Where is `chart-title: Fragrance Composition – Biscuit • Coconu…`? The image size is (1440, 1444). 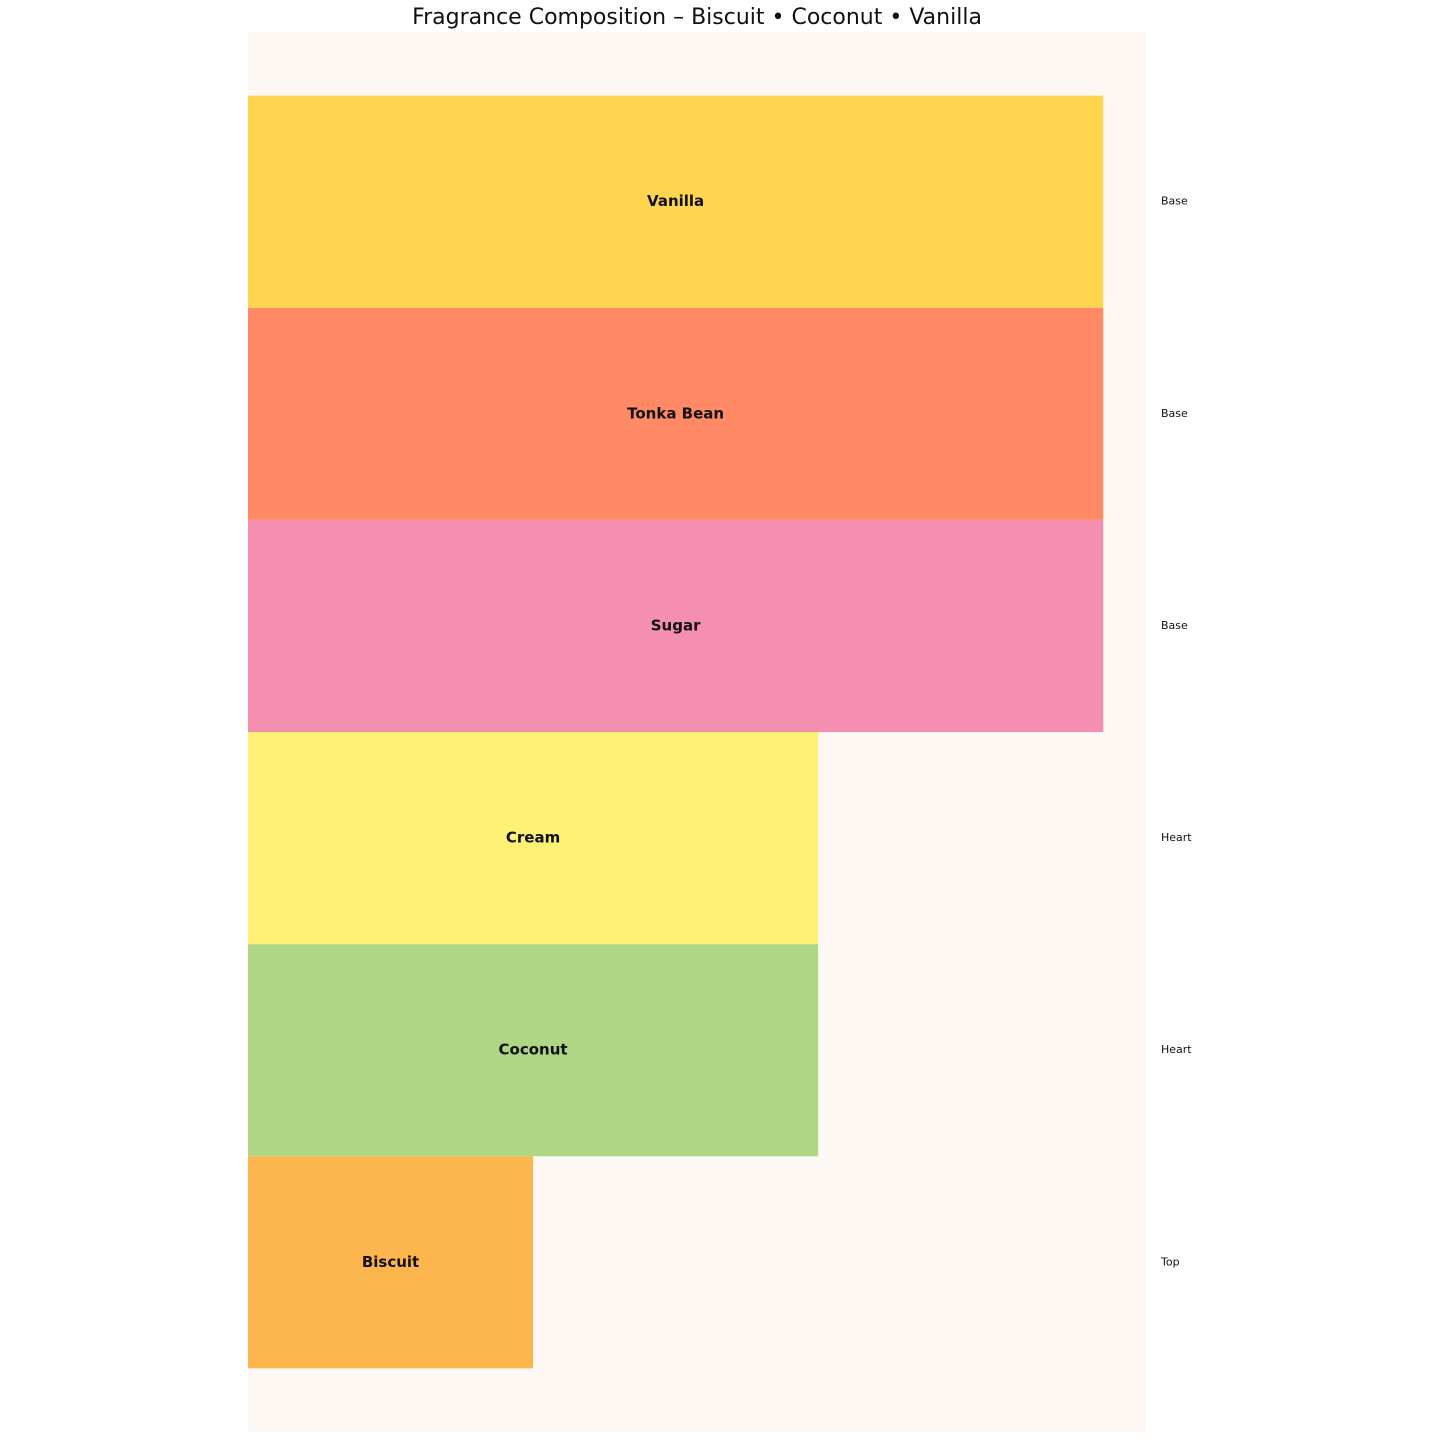 chart-title: Fragrance Composition – Biscuit • Coconu… is located at coordinates (697, 17).